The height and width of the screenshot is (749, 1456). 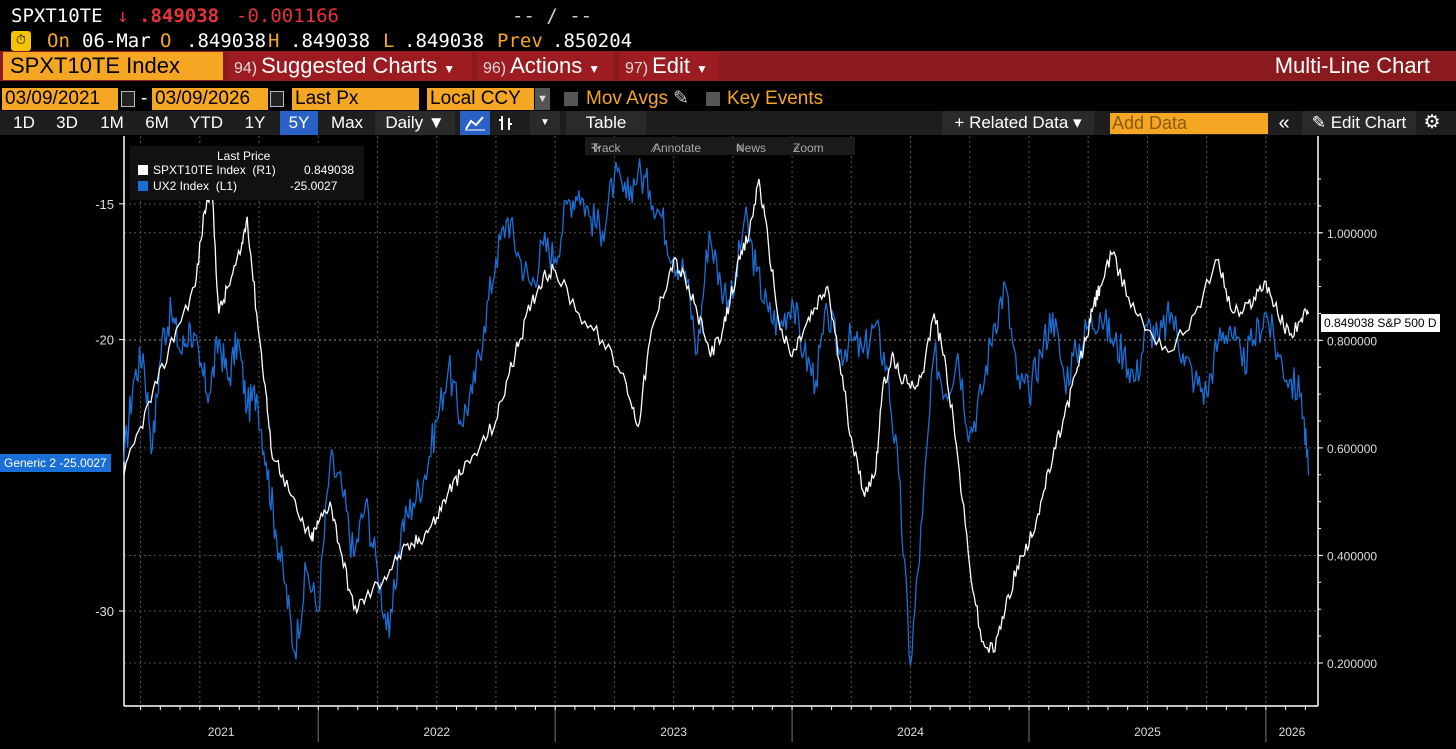 I want to click on period-ytd: YTD, so click(x=206, y=122).